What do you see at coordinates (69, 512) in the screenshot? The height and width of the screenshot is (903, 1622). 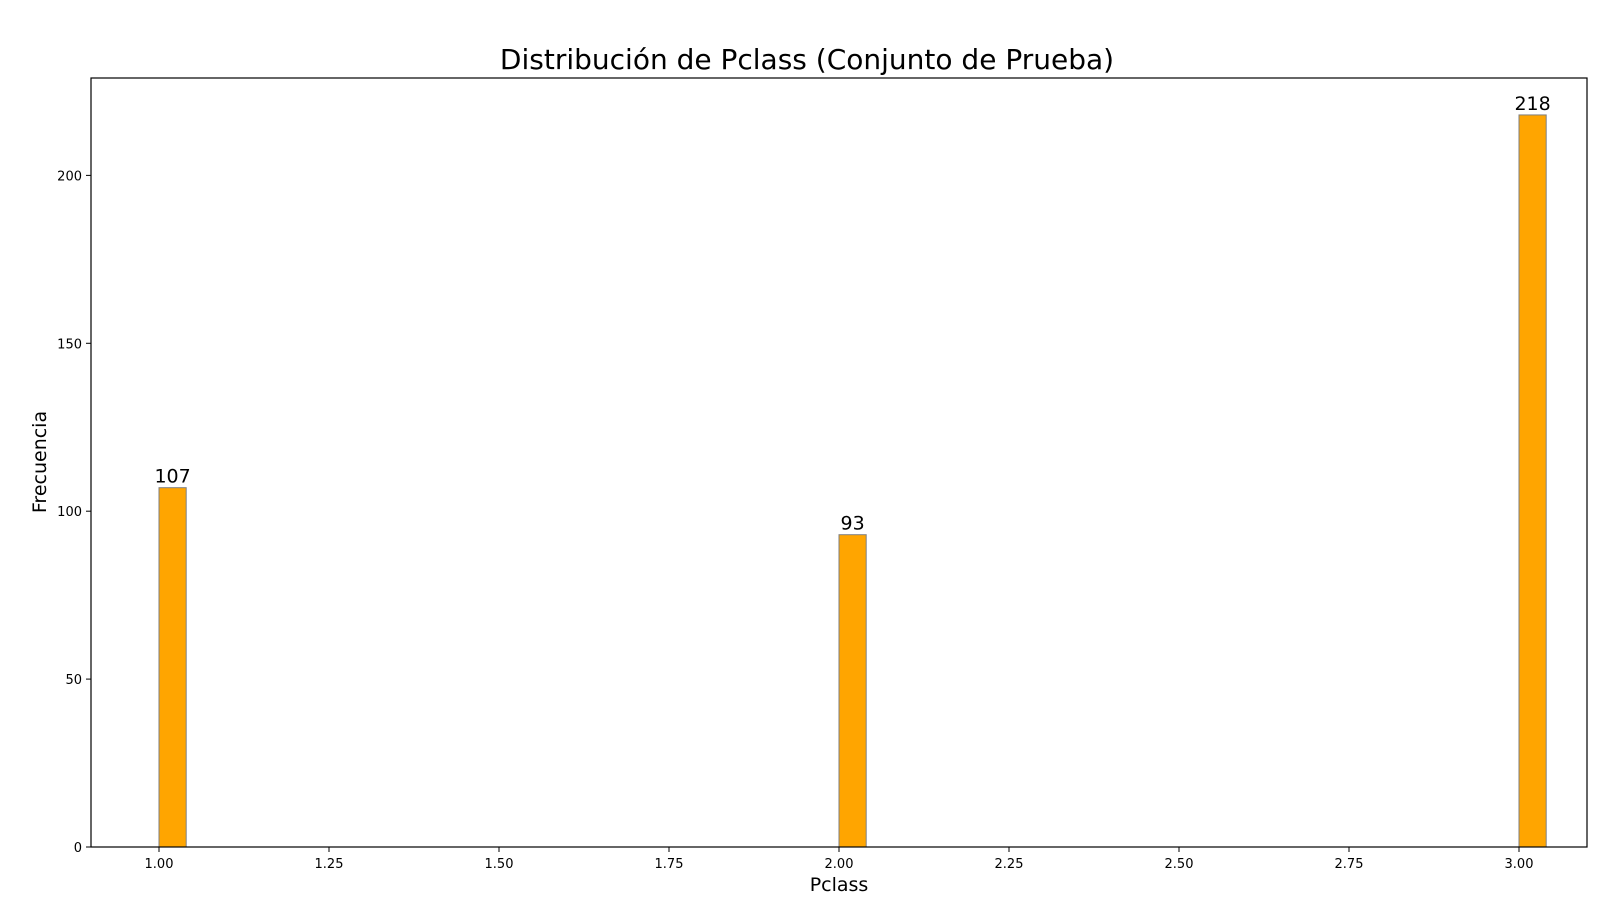 I see `y-tick-label: 100` at bounding box center [69, 512].